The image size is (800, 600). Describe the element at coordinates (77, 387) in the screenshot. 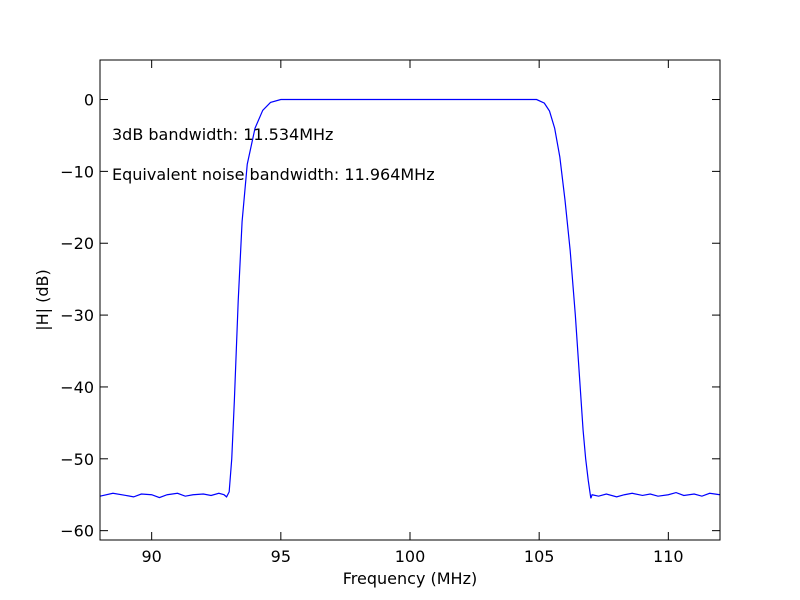

I see `y-tick-label: −40` at that location.